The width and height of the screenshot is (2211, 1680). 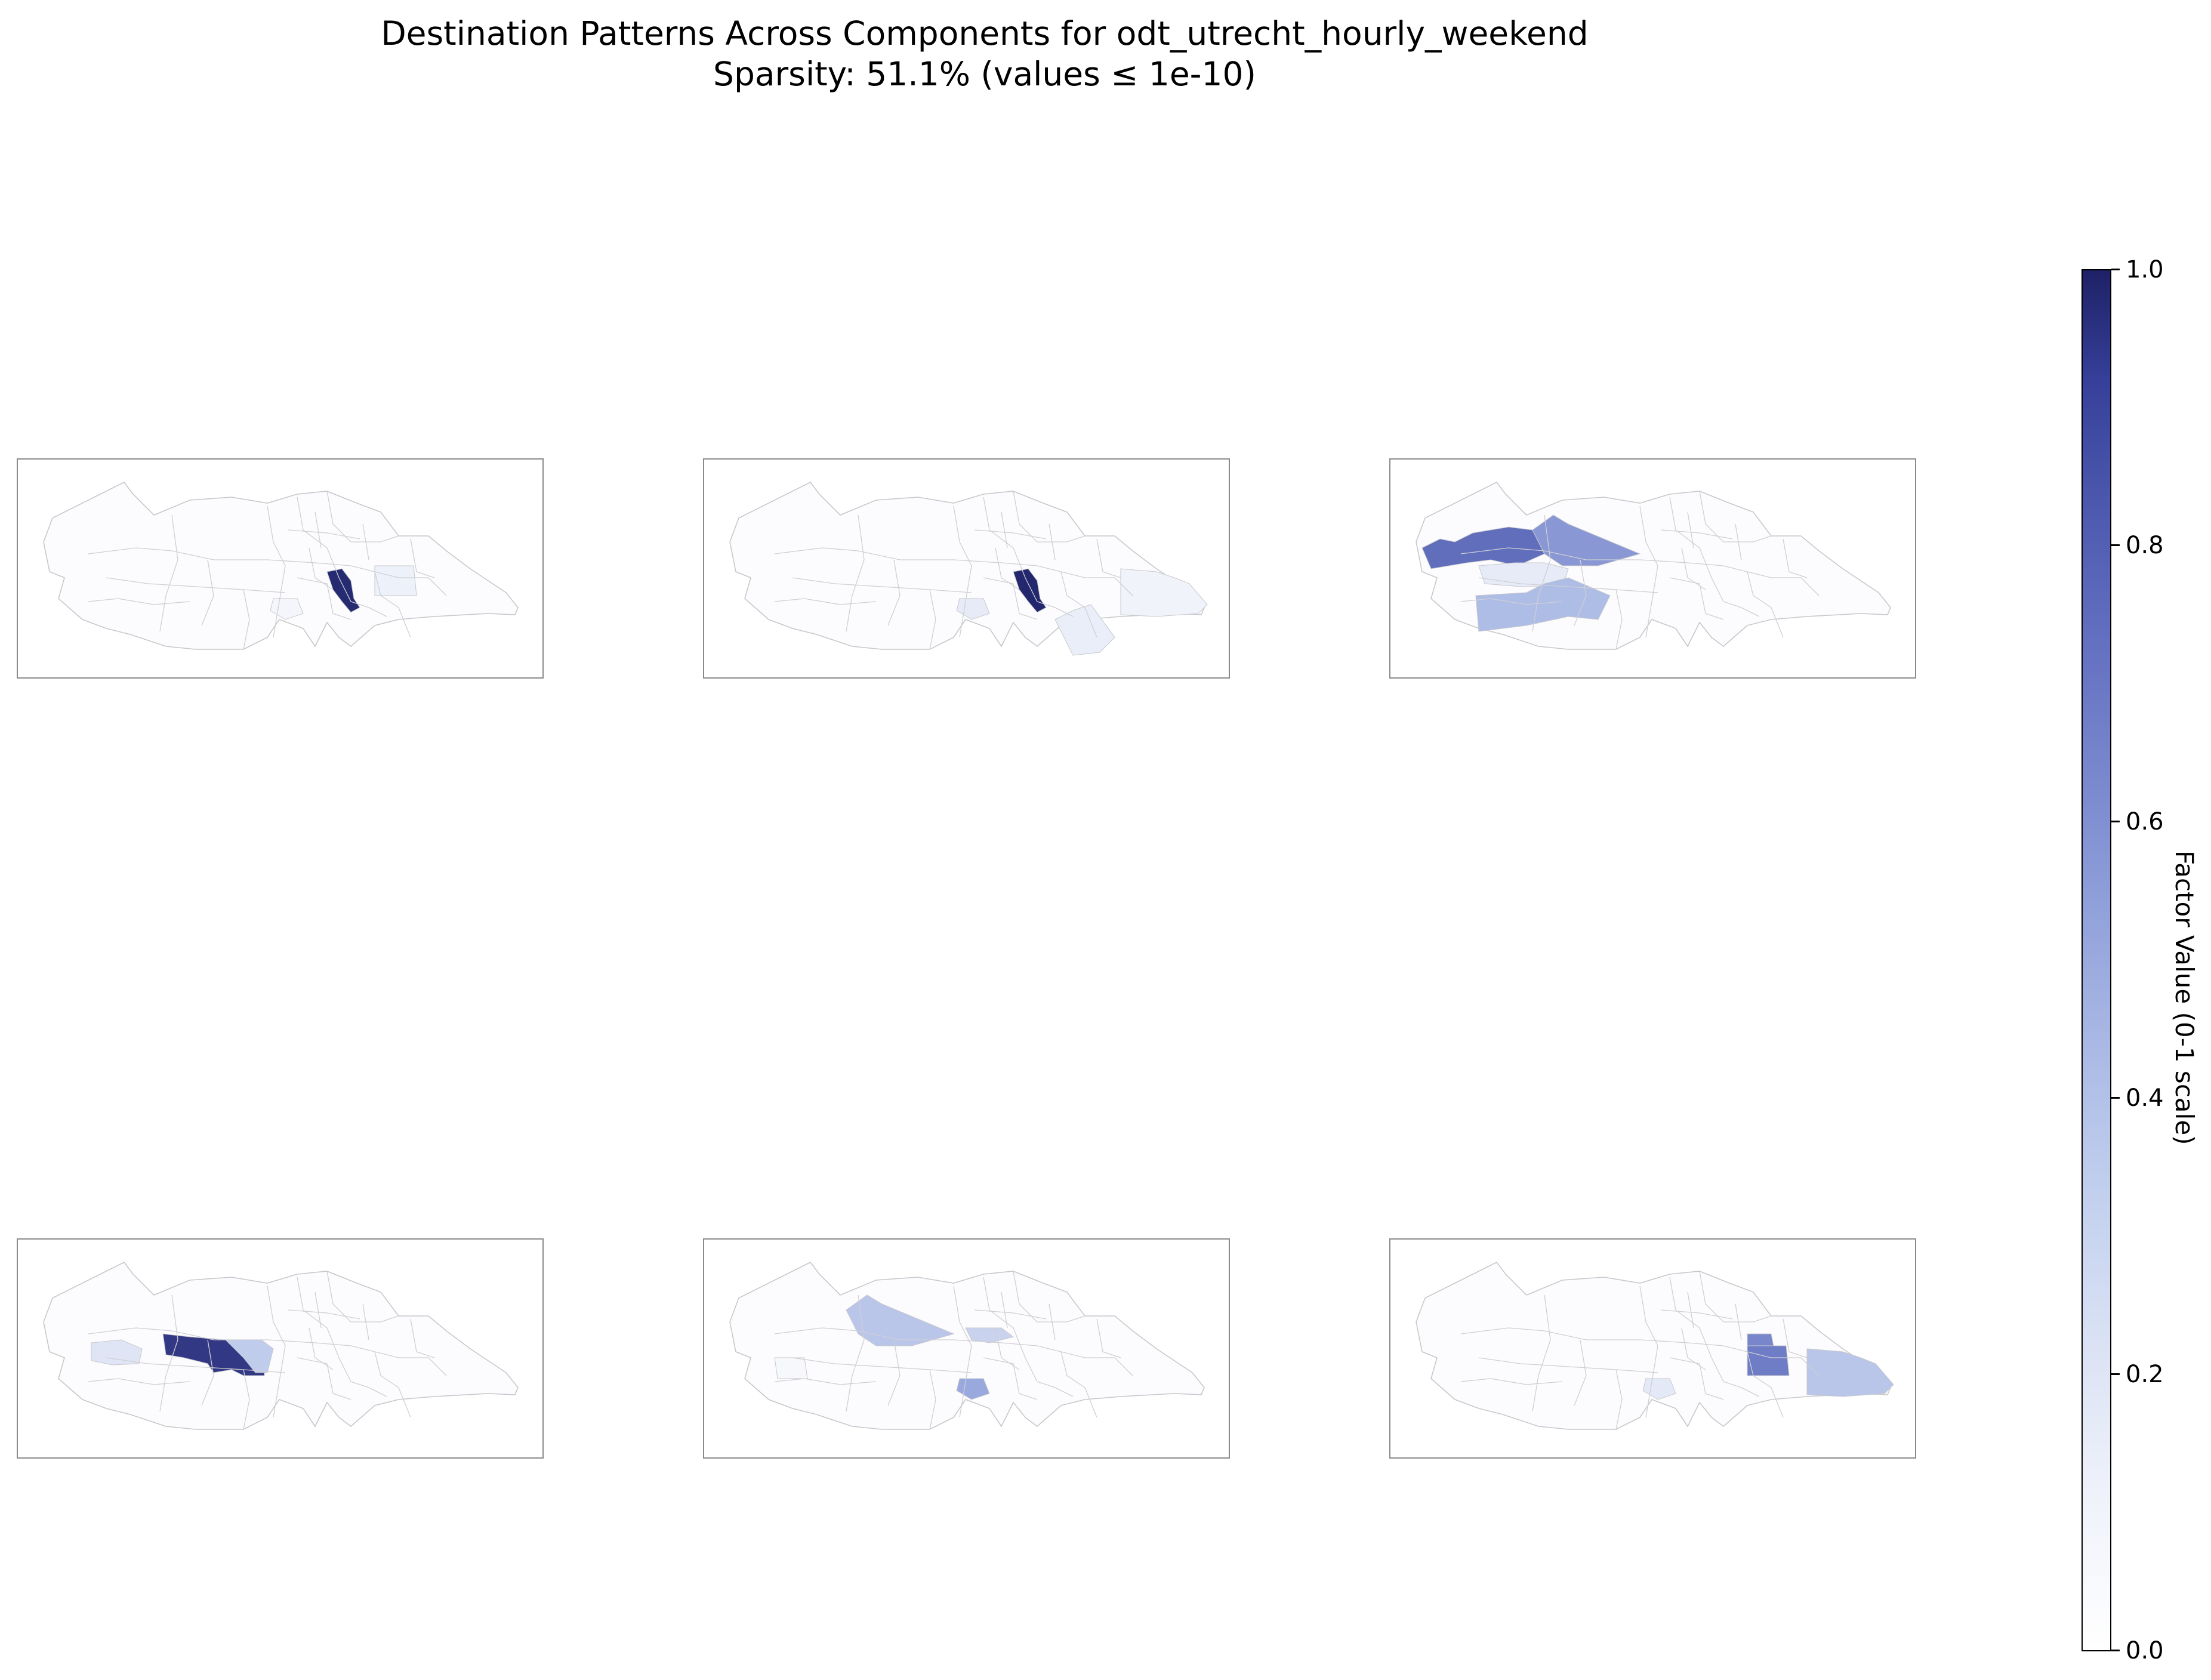 I want to click on colorbar-tick-label: 0.6, so click(x=2145, y=822).